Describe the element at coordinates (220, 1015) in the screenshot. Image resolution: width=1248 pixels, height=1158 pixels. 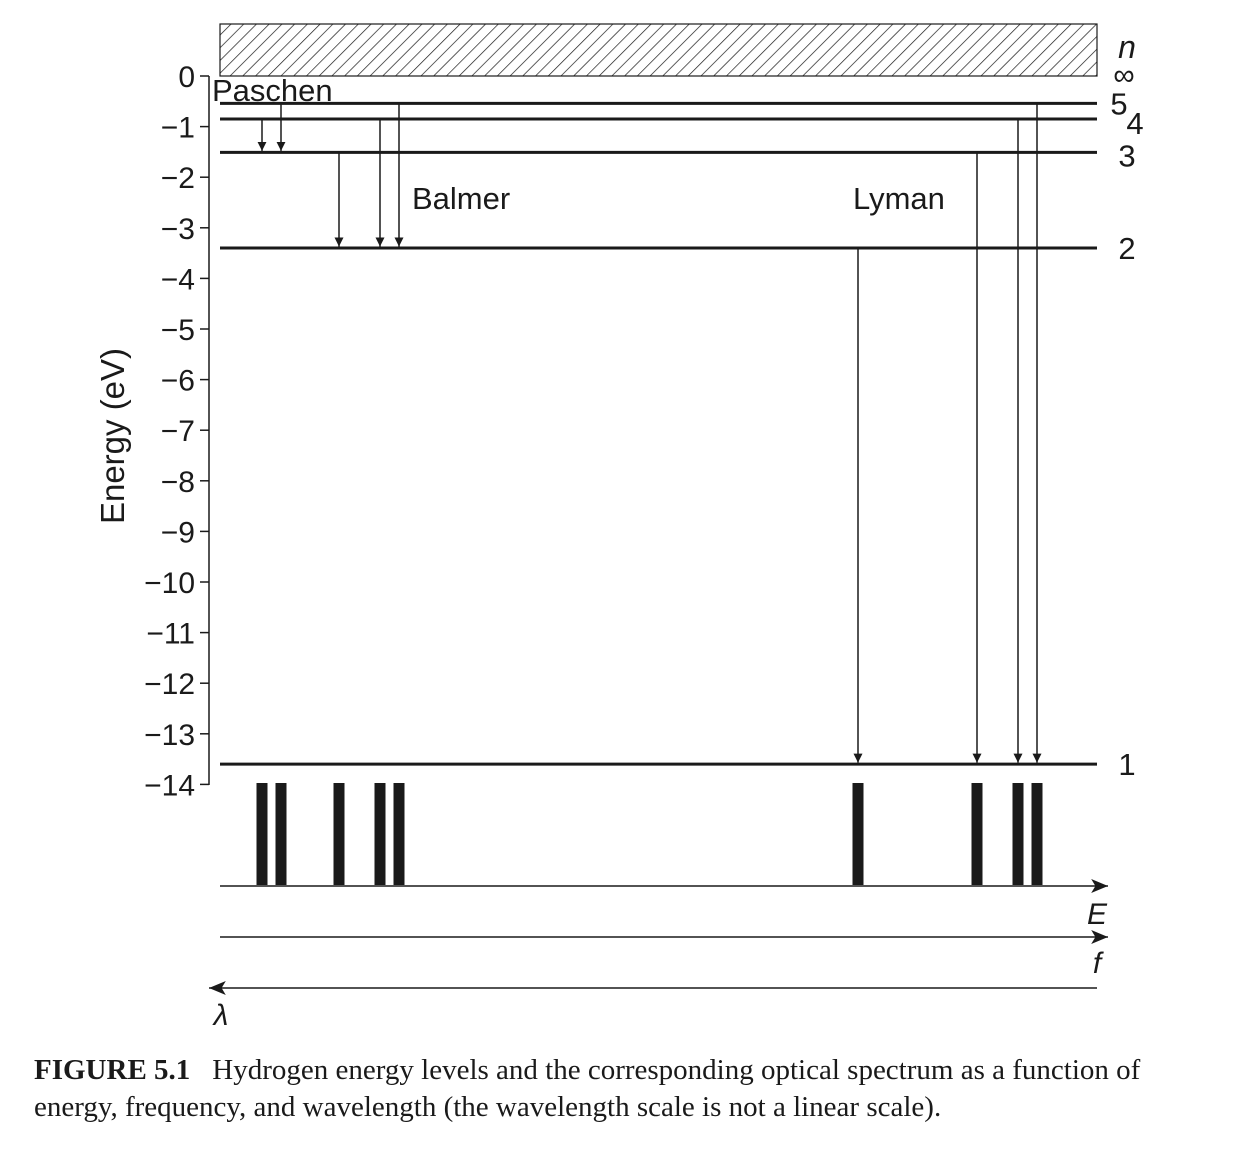
I see `wavelength-axis-label: λ` at that location.